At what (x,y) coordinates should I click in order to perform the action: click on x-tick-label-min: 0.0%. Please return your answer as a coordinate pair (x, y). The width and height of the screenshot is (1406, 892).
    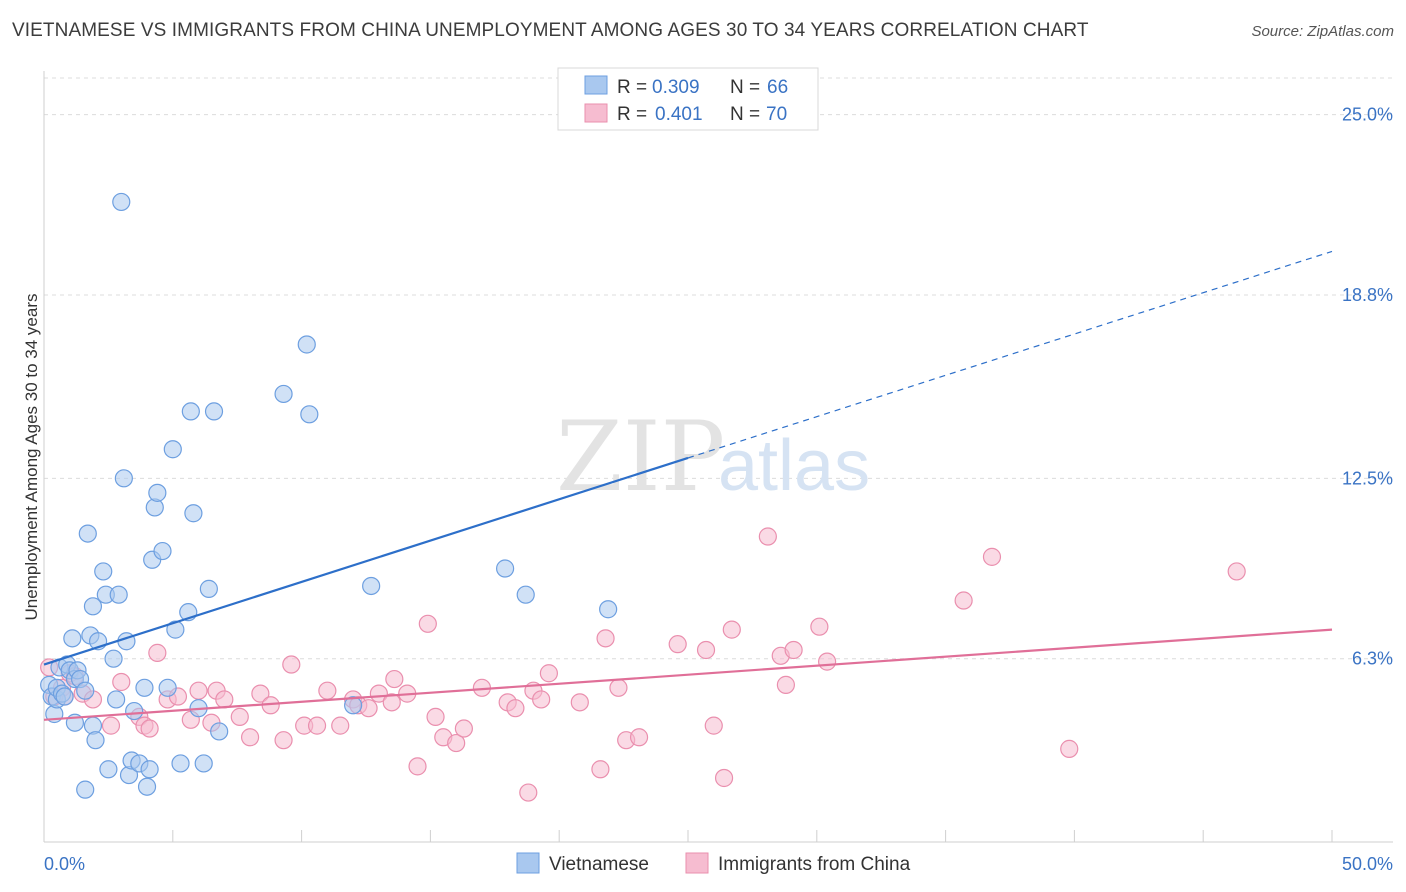
    Looking at the image, I should click on (64, 864).